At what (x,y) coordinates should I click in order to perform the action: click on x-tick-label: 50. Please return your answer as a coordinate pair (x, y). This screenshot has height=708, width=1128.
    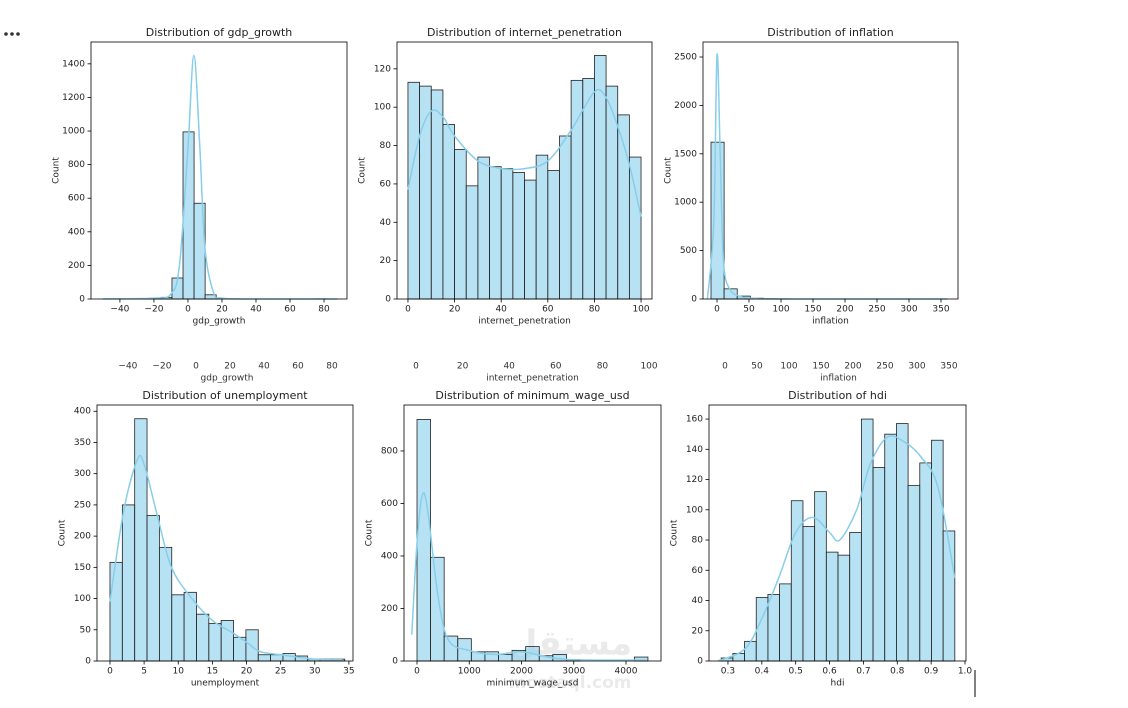
    Looking at the image, I should click on (749, 310).